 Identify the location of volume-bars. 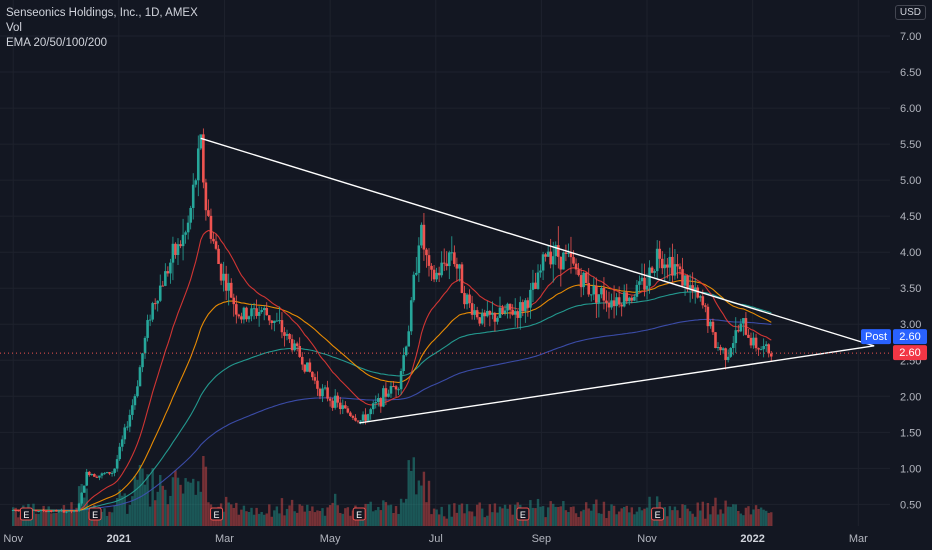
(392, 491).